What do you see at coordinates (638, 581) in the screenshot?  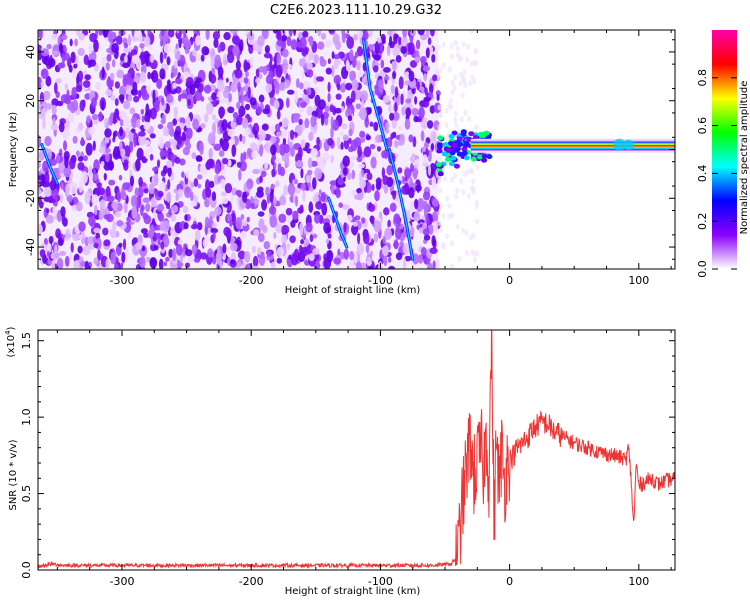 I see `snr-x-tick-label: 100` at bounding box center [638, 581].